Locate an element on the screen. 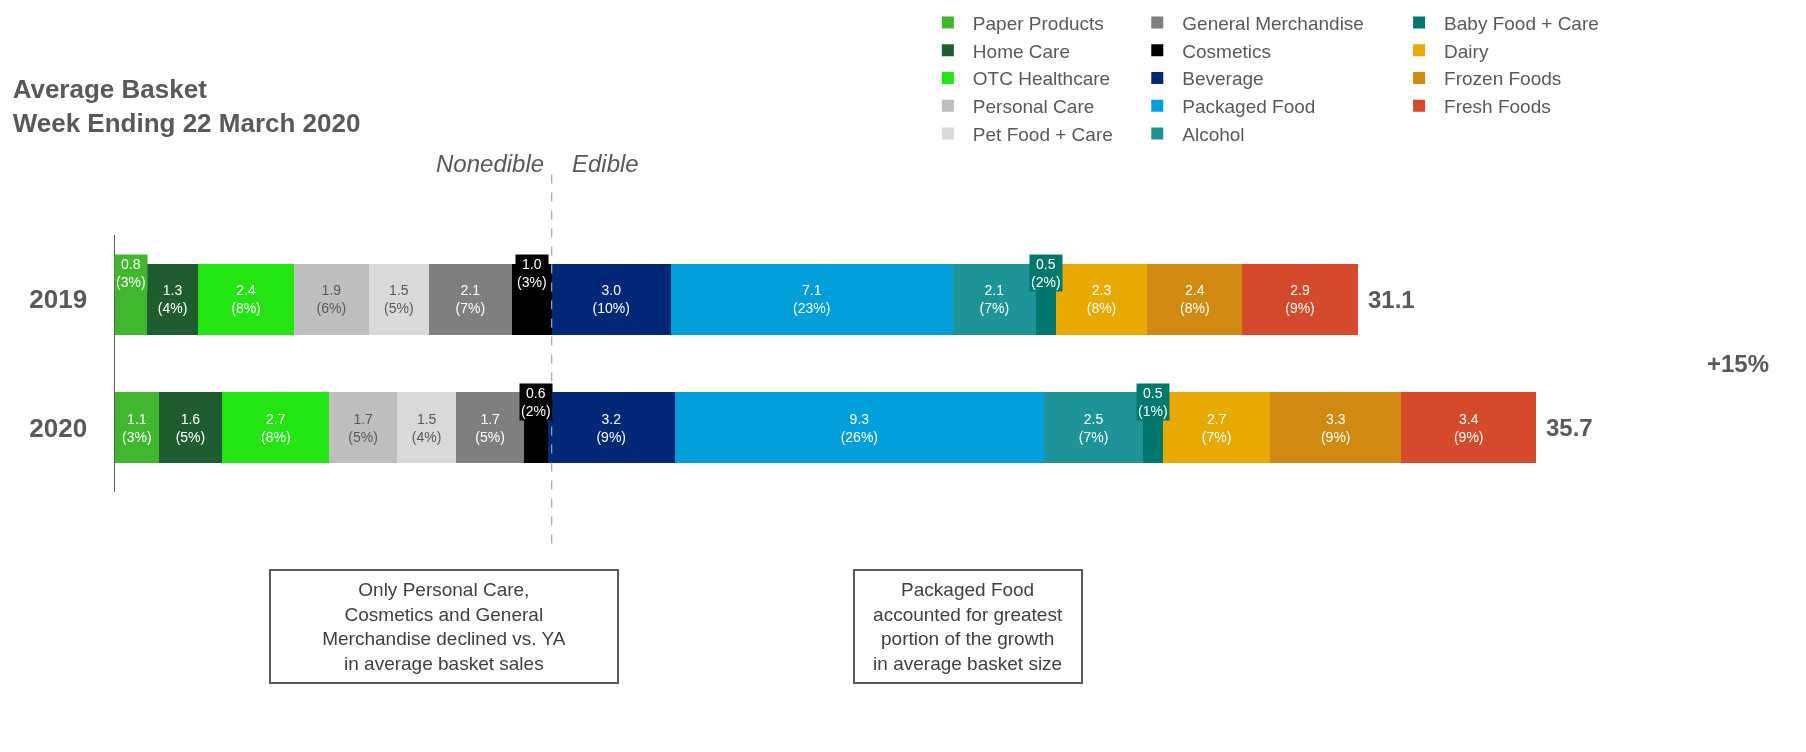  data-label: 3.4 (9%) is located at coordinates (1468, 427).